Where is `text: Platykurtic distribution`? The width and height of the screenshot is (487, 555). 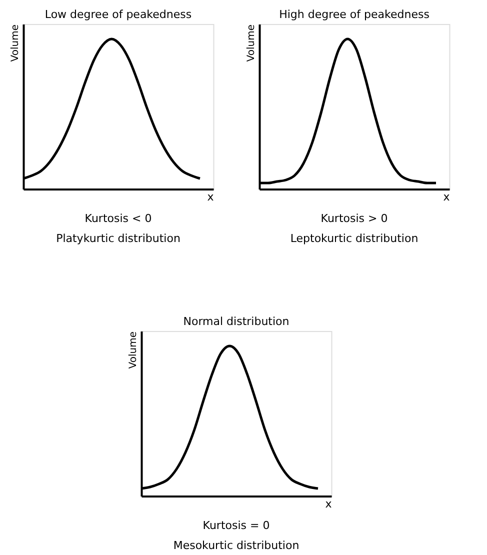
text: Platykurtic distribution is located at coordinates (118, 238).